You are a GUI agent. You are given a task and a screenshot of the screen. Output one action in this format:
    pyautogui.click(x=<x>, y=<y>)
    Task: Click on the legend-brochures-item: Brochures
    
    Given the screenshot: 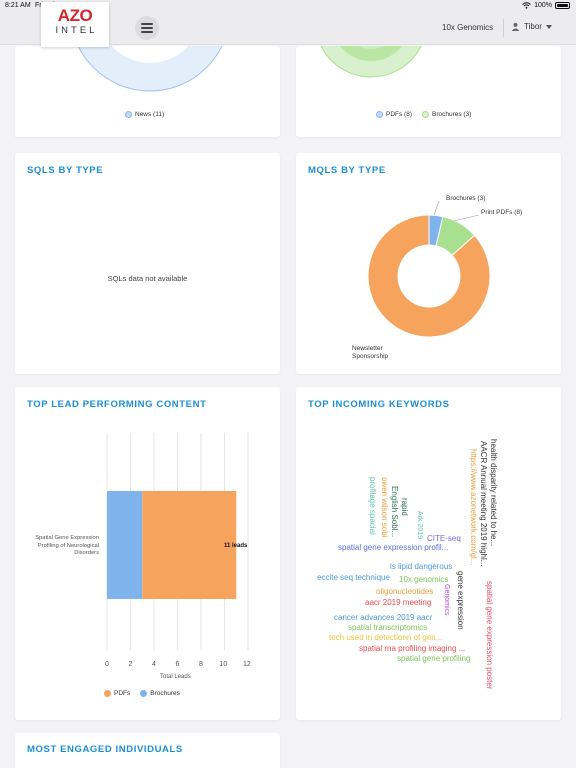 What is the action you would take?
    pyautogui.click(x=160, y=693)
    